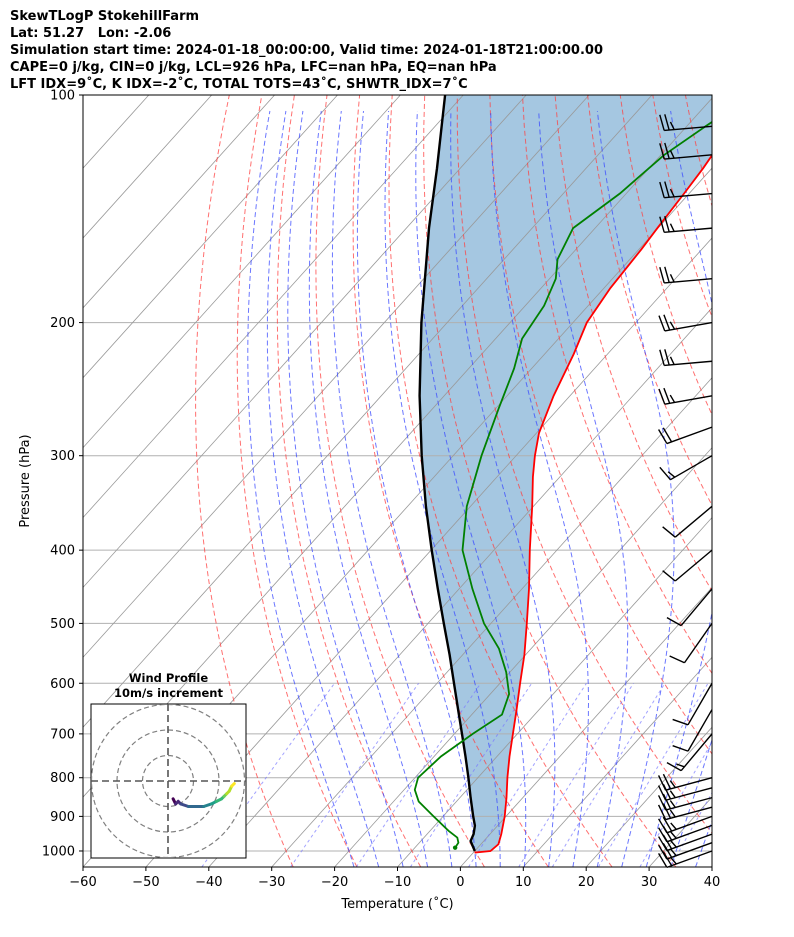 This screenshot has height=937, width=794. Describe the element at coordinates (62, 684) in the screenshot. I see `y-tick-label: 600` at that location.